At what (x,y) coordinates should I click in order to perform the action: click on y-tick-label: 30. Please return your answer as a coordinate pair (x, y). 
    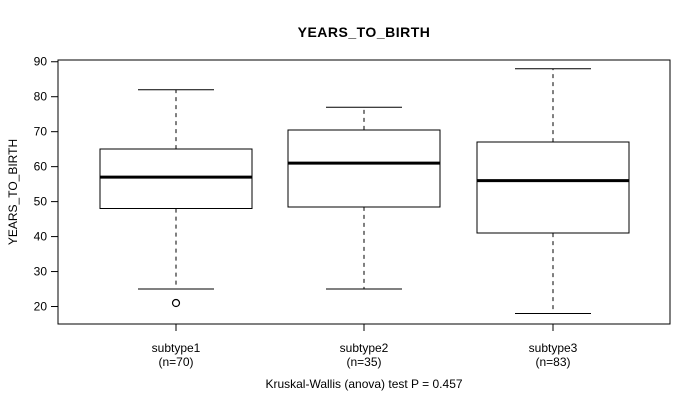
    Looking at the image, I should click on (41, 272).